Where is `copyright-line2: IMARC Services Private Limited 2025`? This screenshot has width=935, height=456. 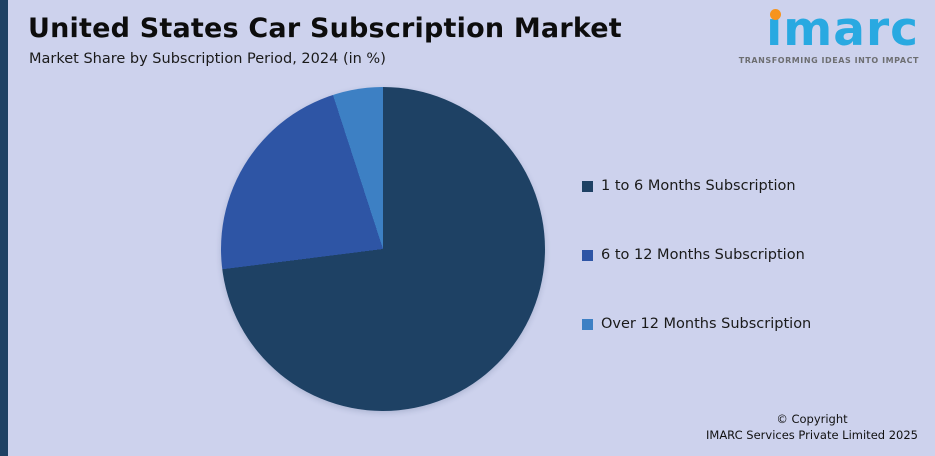 copyright-line2: IMARC Services Private Limited 2025 is located at coordinates (812, 435).